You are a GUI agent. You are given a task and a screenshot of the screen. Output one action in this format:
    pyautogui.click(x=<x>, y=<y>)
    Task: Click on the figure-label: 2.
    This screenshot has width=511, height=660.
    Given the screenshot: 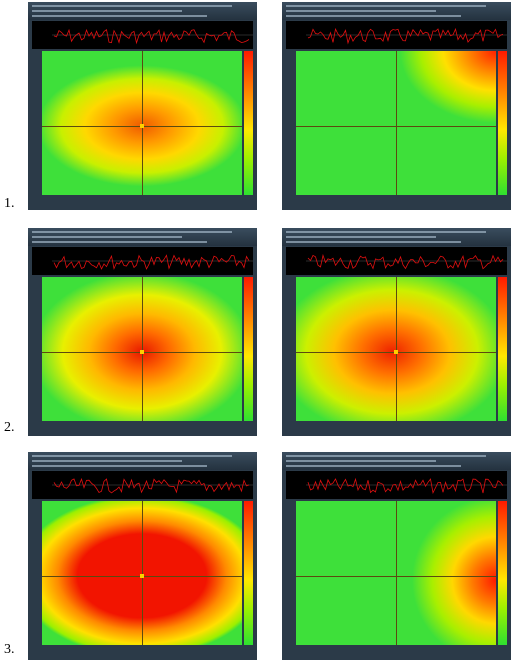 What is the action you would take?
    pyautogui.click(x=9, y=427)
    